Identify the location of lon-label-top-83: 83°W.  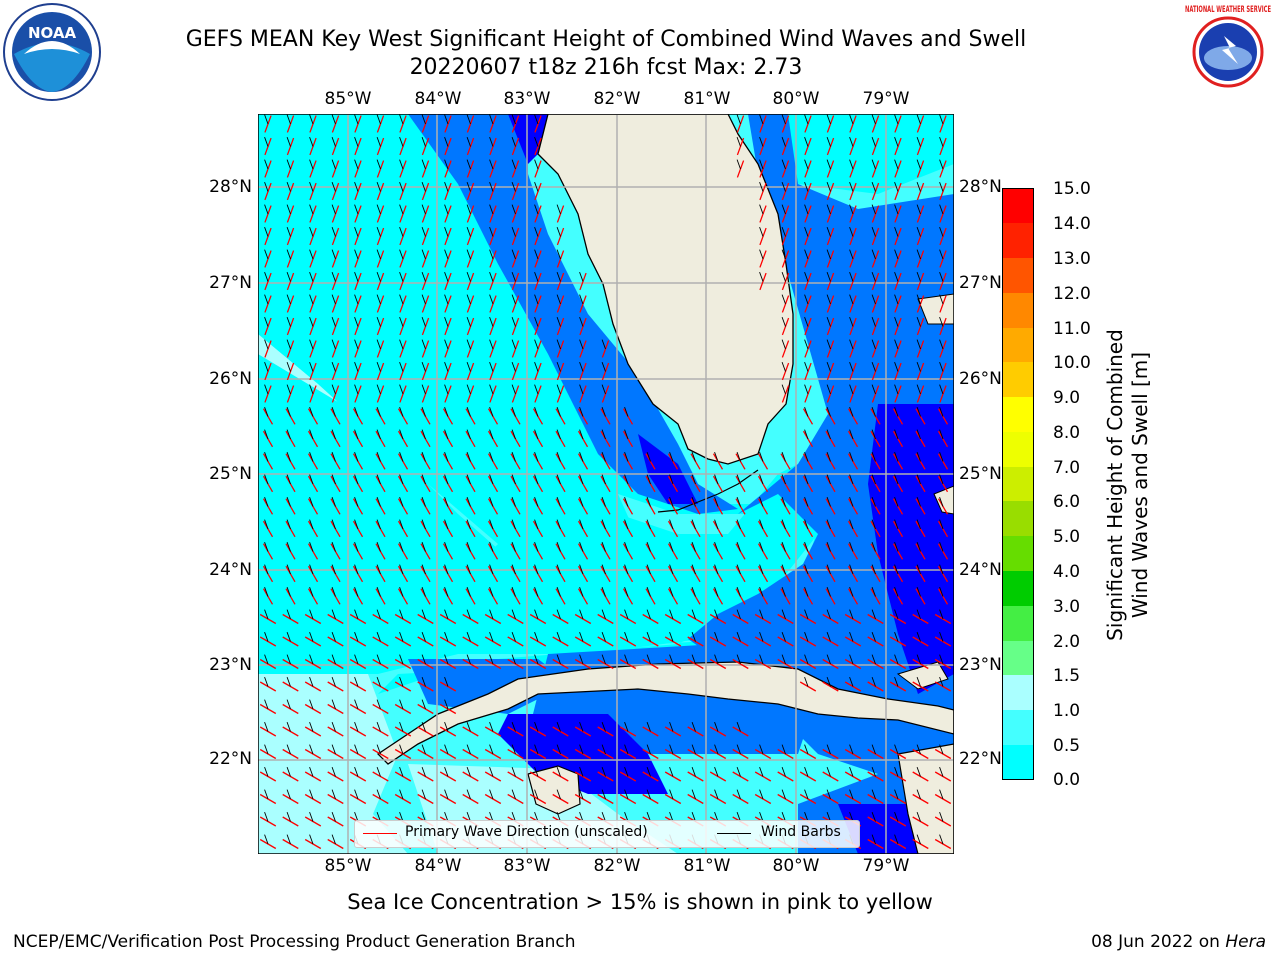
(527, 99).